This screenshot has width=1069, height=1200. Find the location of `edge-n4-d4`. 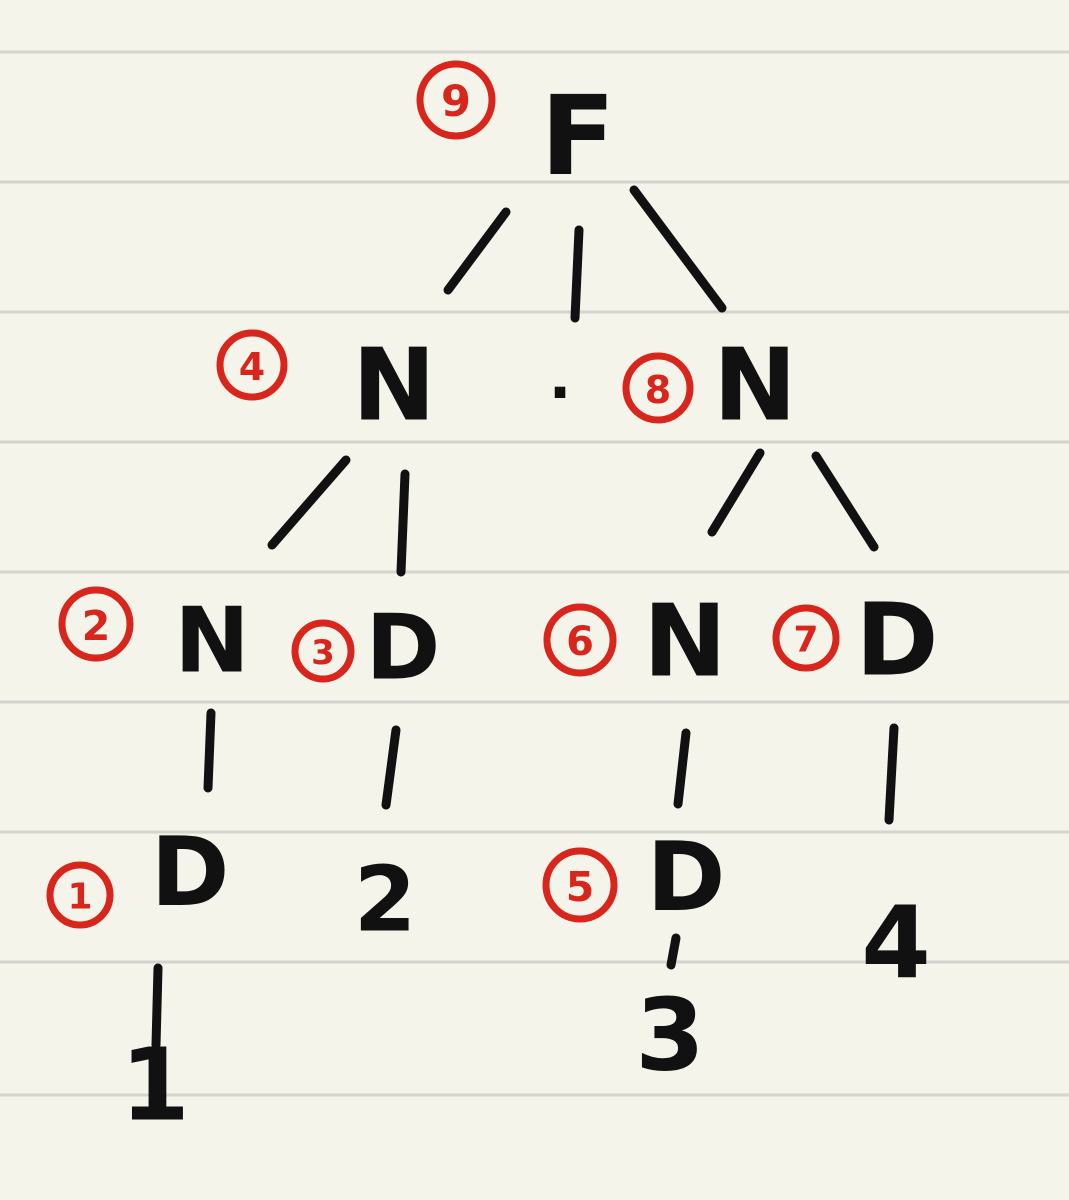

edge-n4-d4 is located at coordinates (682, 768).